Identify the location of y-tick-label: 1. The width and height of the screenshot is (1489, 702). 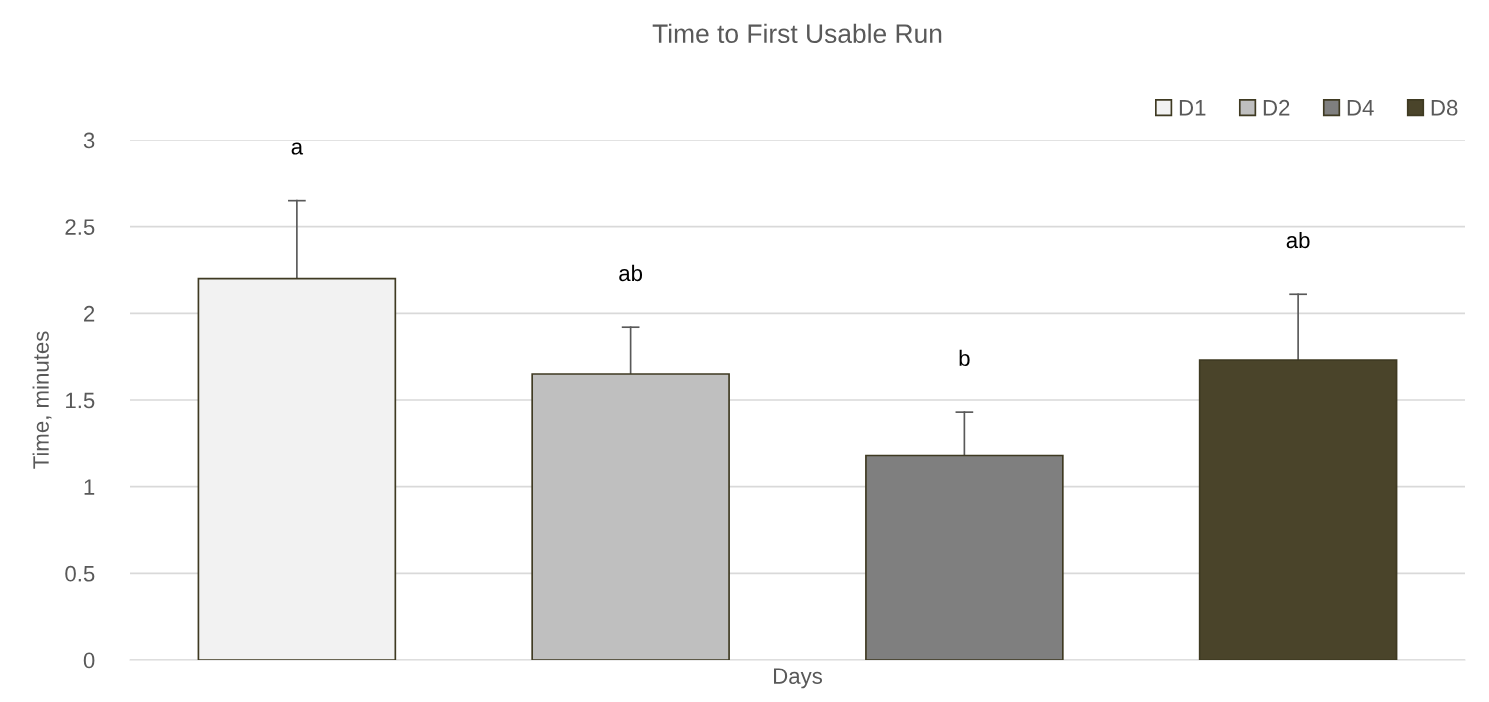
(89, 487).